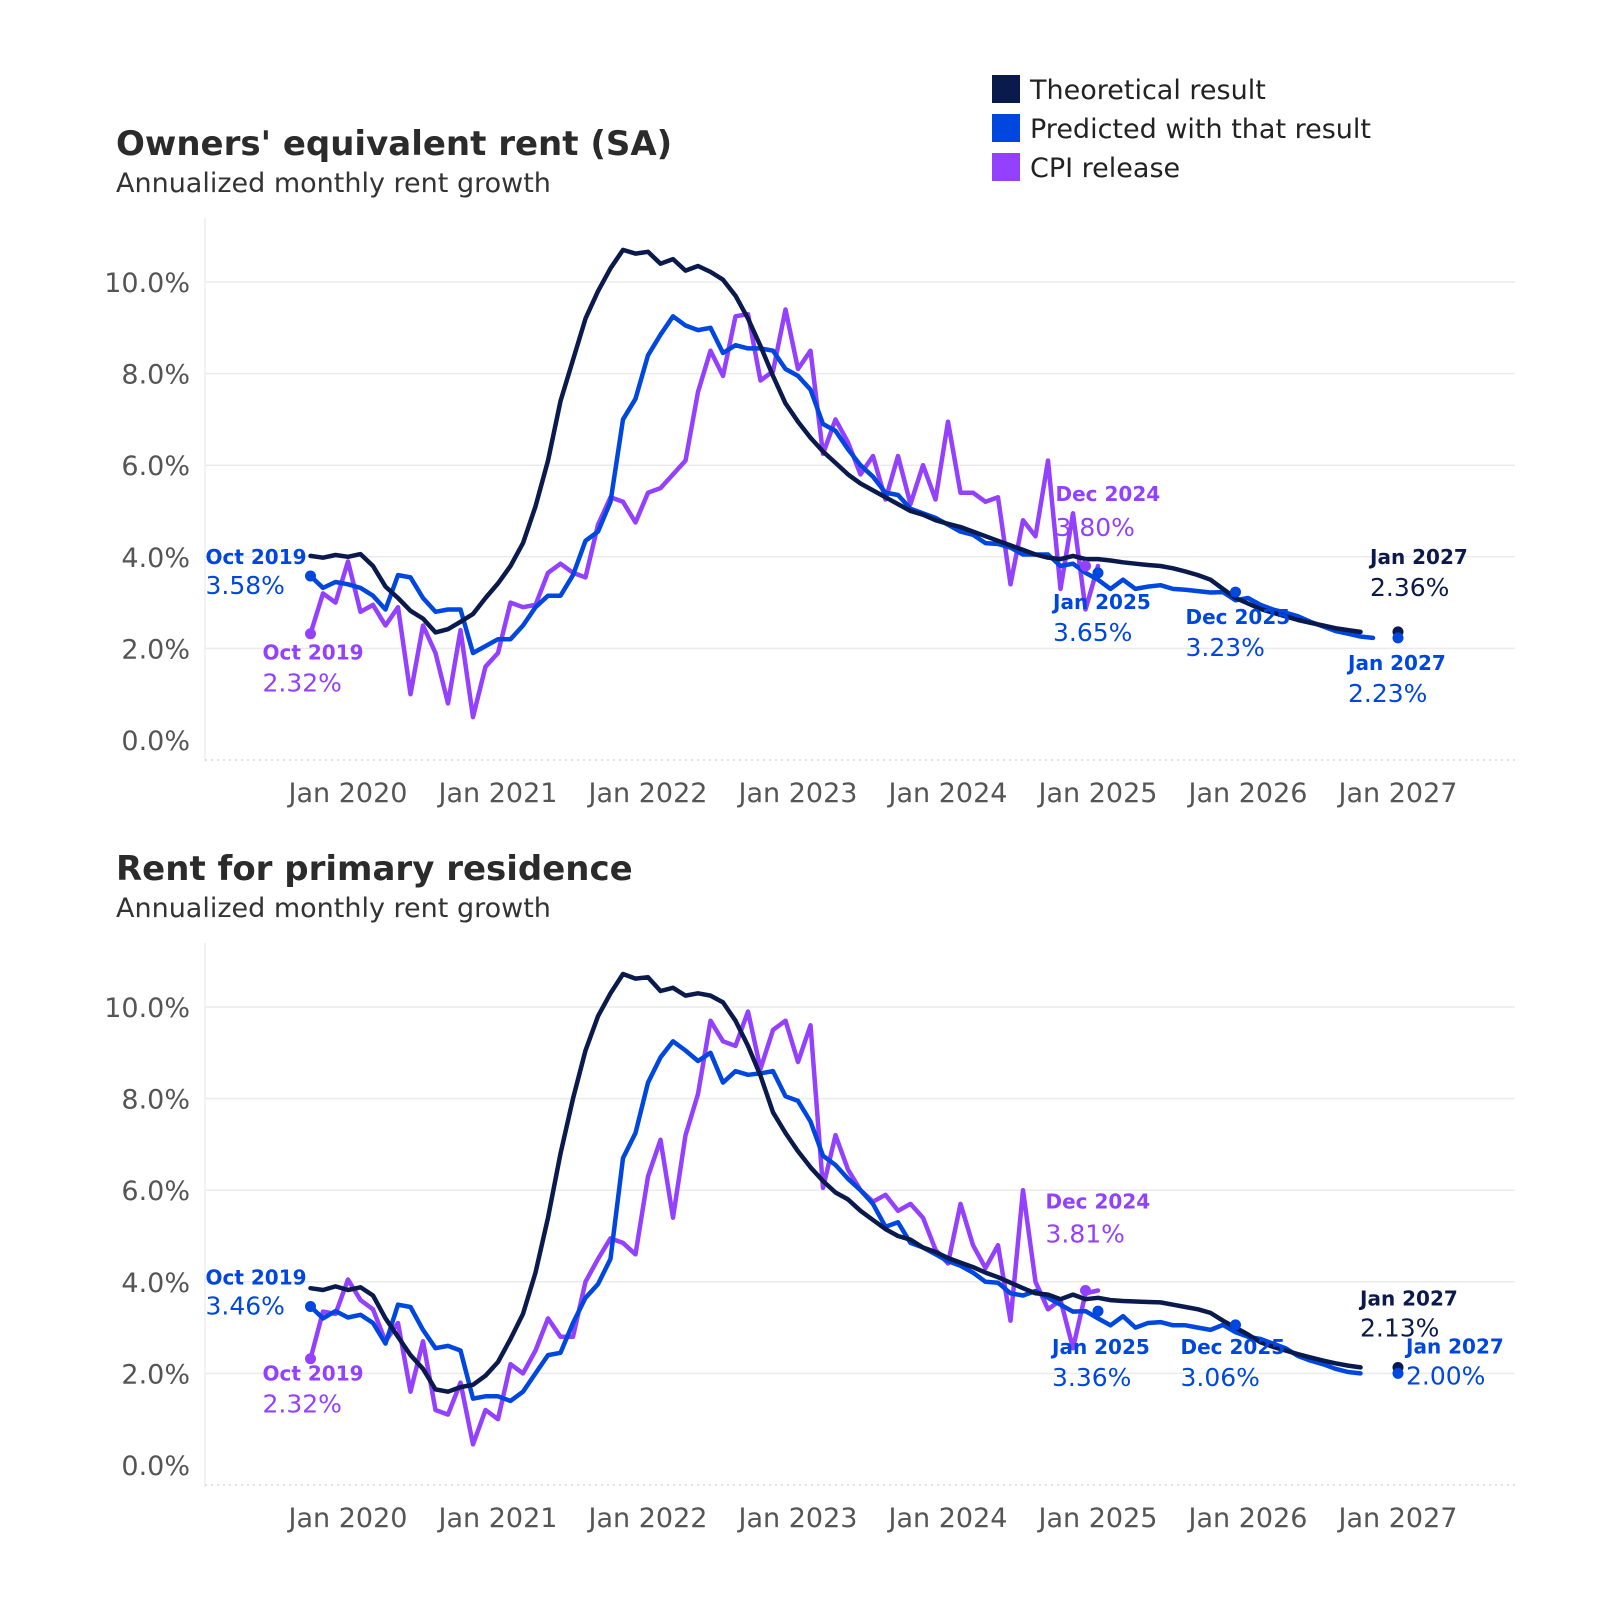  Describe the element at coordinates (1091, 1377) in the screenshot. I see `annotation-value: 3.36%` at that location.